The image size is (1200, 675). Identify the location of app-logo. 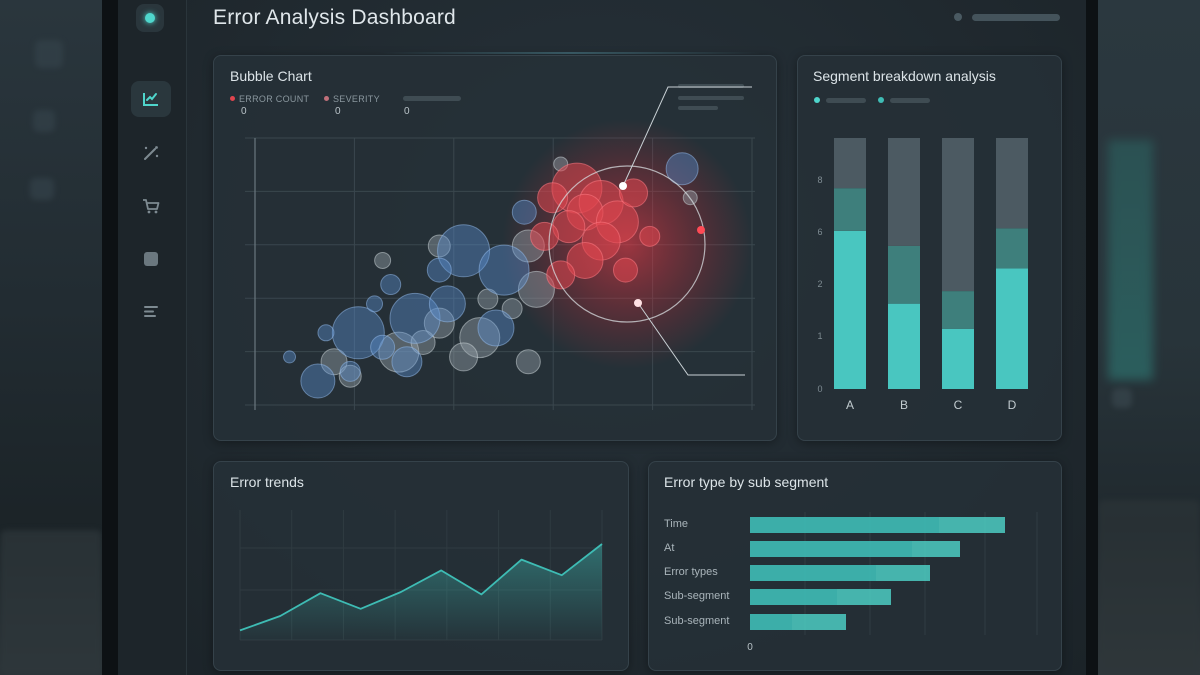
(150, 18).